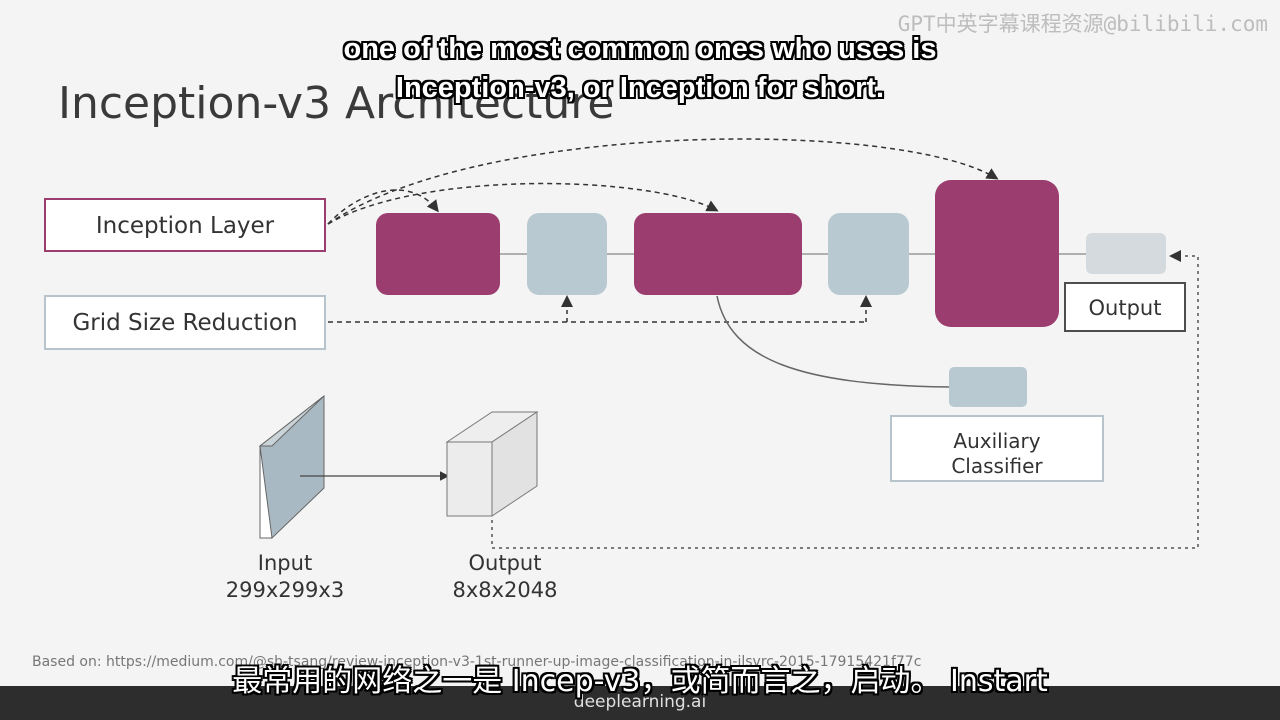  Describe the element at coordinates (997, 441) in the screenshot. I see `aux-line1: Auxiliary` at that location.